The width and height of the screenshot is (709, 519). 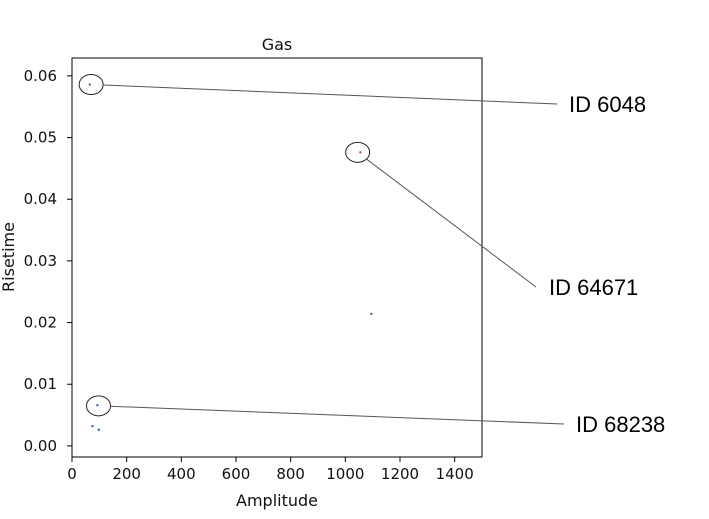 What do you see at coordinates (290, 474) in the screenshot?
I see `x-tick-label: 800` at bounding box center [290, 474].